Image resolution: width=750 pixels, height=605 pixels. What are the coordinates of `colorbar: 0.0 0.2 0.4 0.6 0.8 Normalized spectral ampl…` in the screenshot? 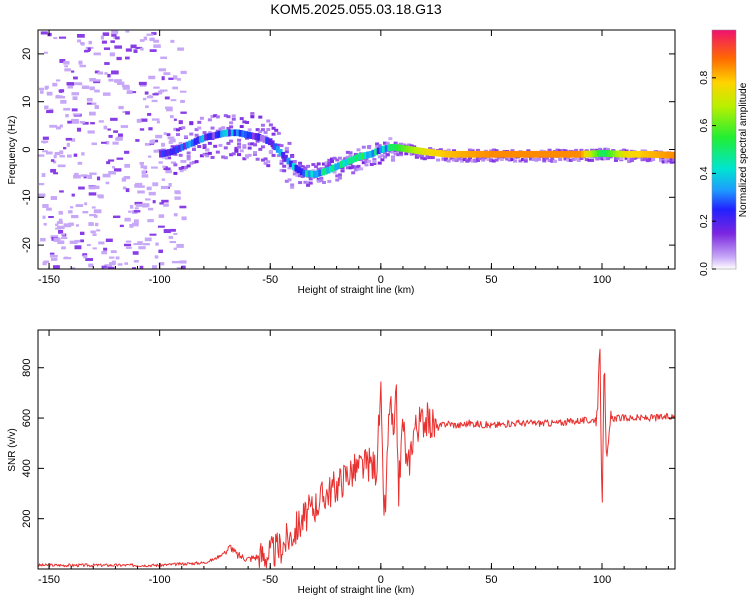 It's located at (724, 152).